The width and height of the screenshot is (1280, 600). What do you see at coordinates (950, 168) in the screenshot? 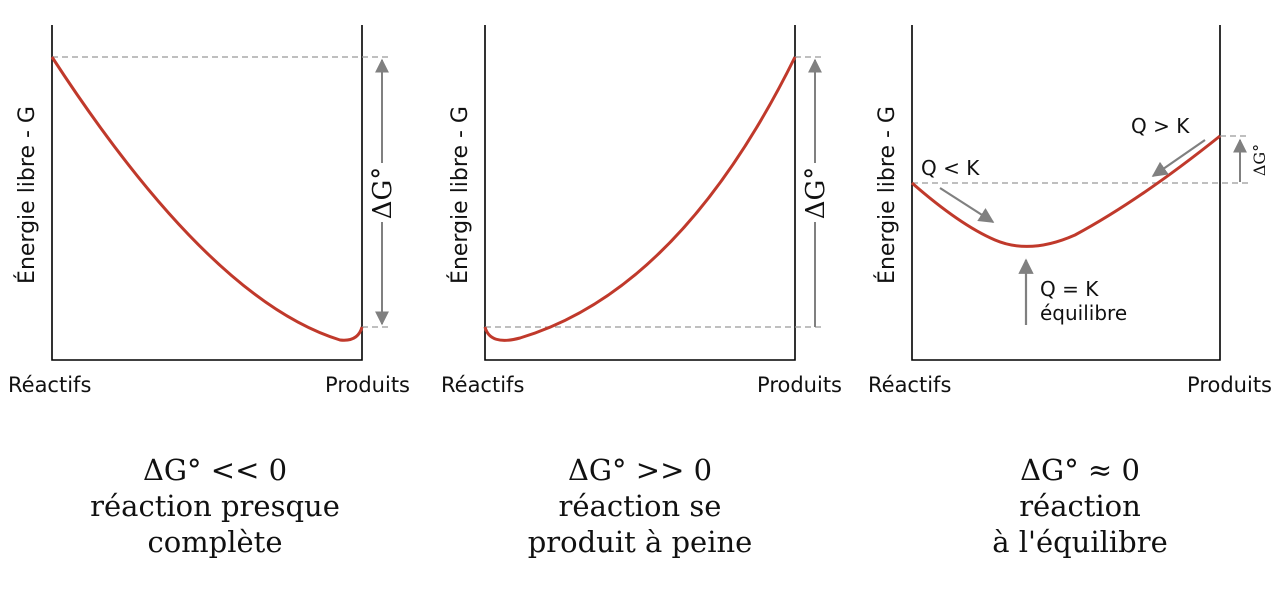
I see `q-less-than-k-label: Q < K` at bounding box center [950, 168].